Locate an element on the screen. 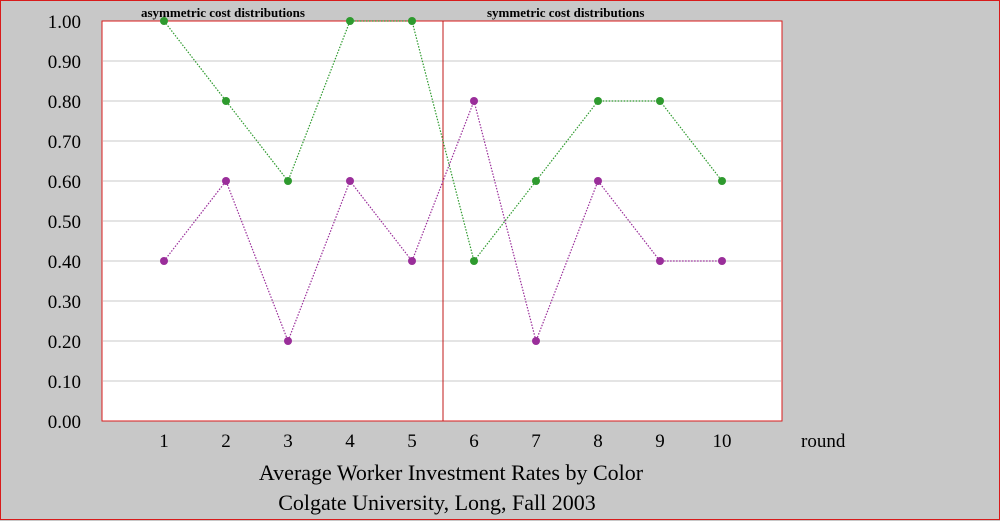 This screenshot has height=521, width=1000. x-tick-label: 2 is located at coordinates (226, 441).